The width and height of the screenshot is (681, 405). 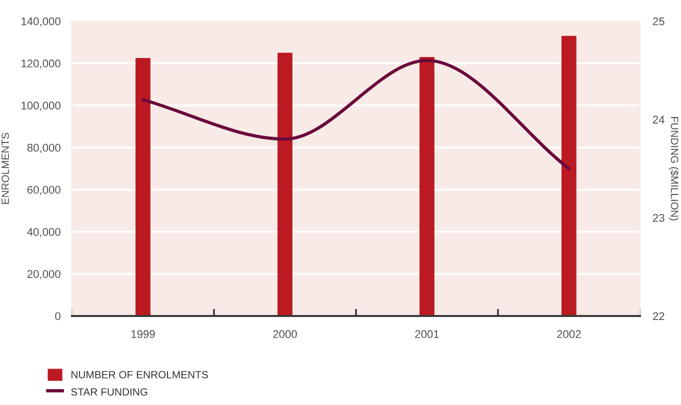 What do you see at coordinates (43, 275) in the screenshot?
I see `y-tick-label: 20,000` at bounding box center [43, 275].